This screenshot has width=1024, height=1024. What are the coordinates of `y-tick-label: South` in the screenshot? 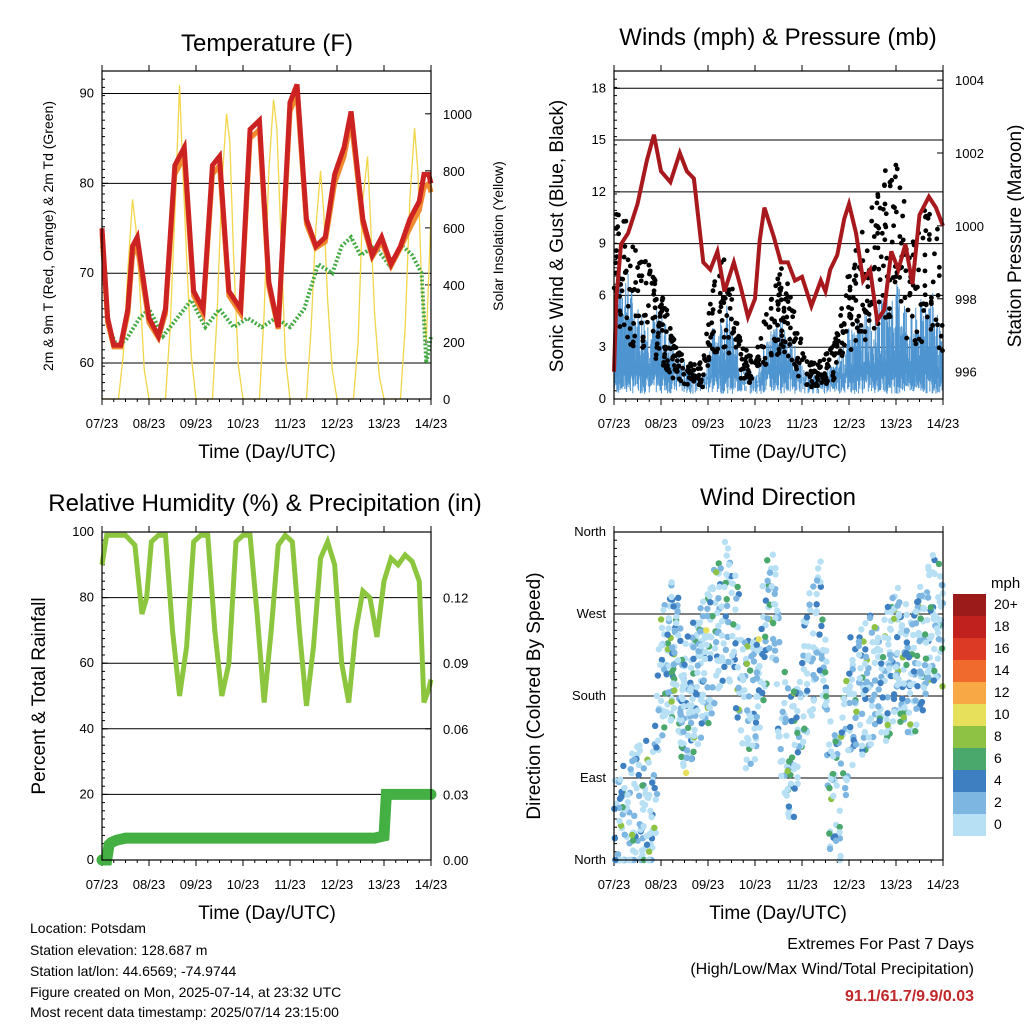 It's located at (589, 695).